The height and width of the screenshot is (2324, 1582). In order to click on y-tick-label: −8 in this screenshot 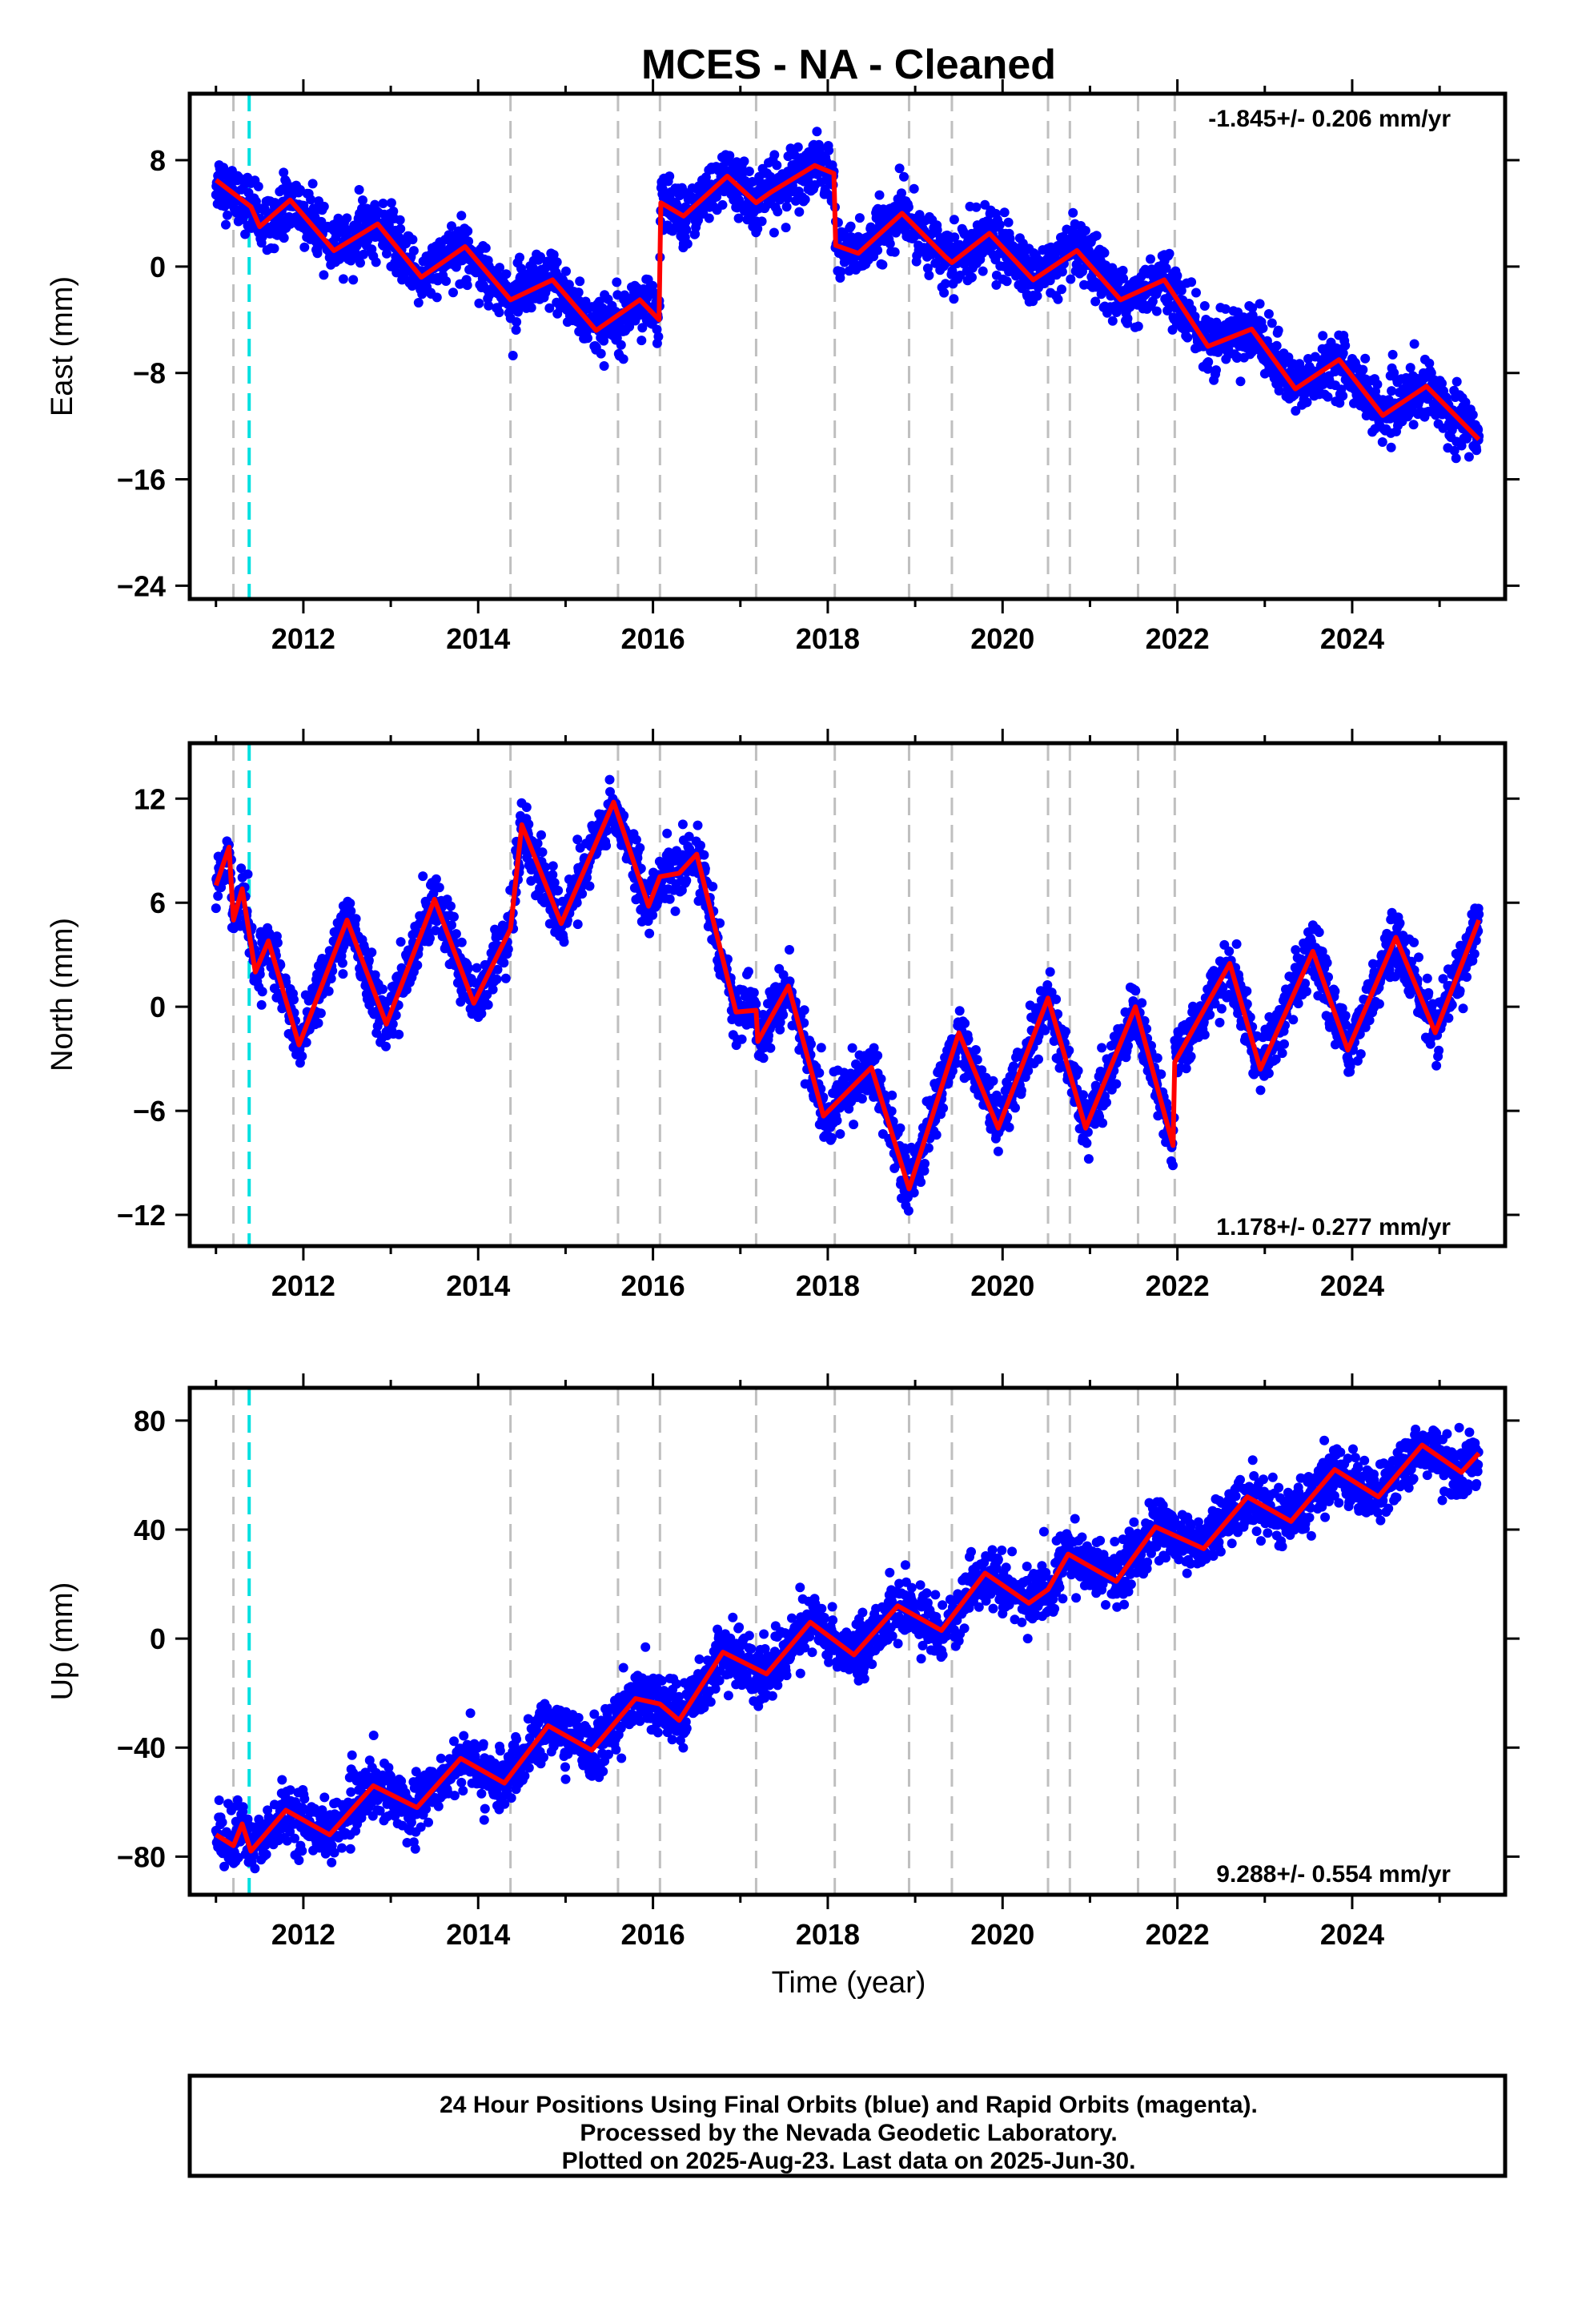, I will do `click(149, 373)`.